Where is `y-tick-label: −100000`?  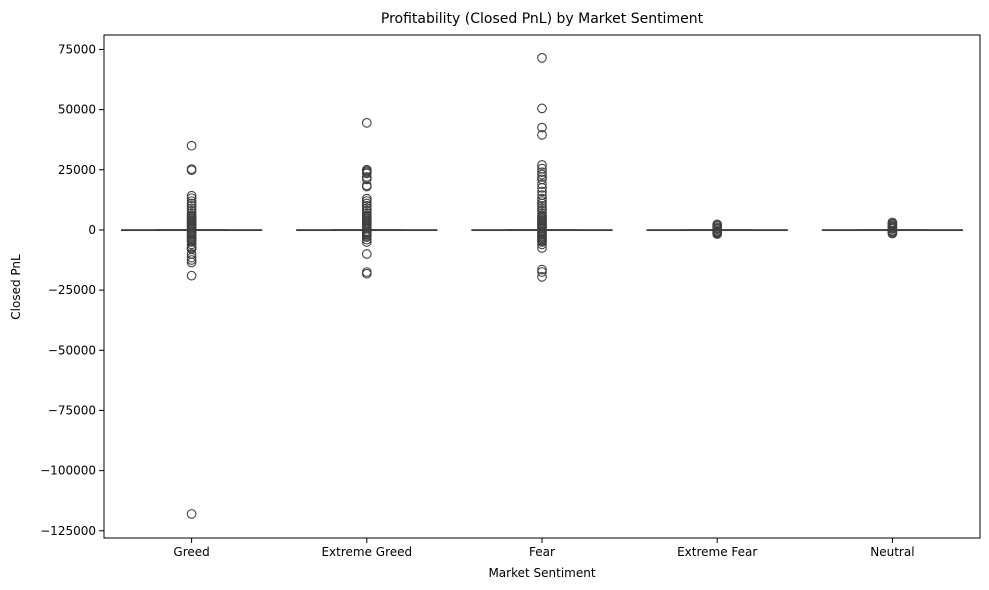
y-tick-label: −100000 is located at coordinates (68, 471).